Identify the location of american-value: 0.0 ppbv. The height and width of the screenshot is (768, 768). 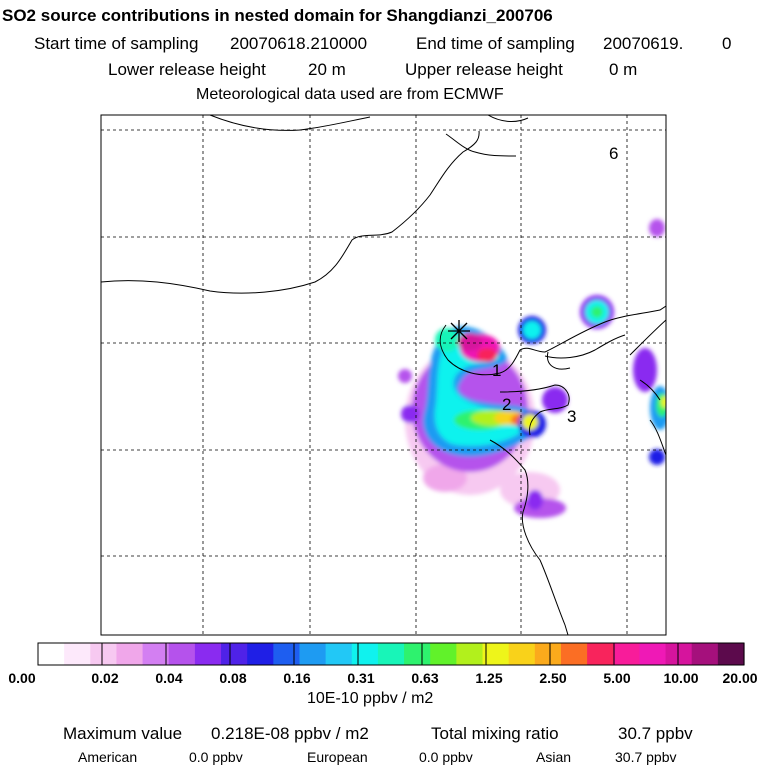
(216, 757).